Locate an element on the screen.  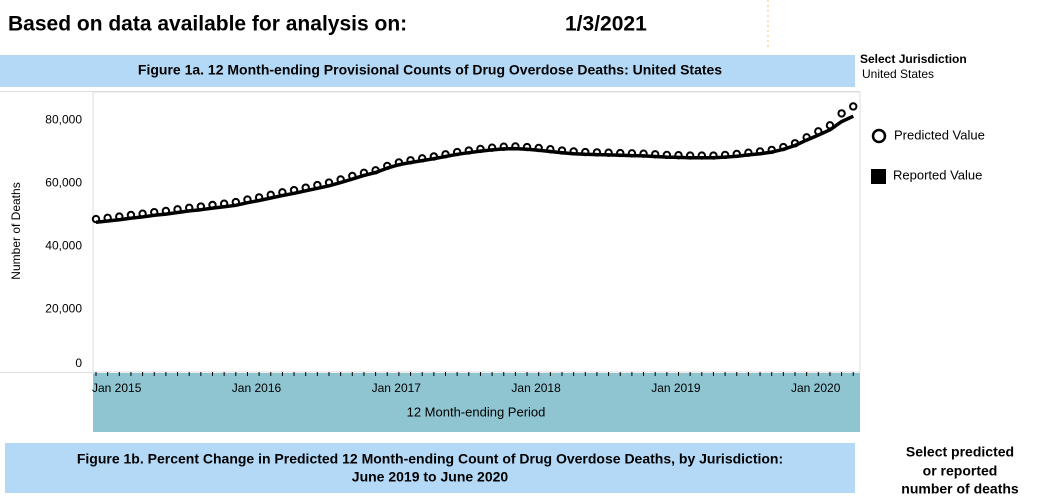
x-tick-label: Jan 2017 is located at coordinates (397, 388).